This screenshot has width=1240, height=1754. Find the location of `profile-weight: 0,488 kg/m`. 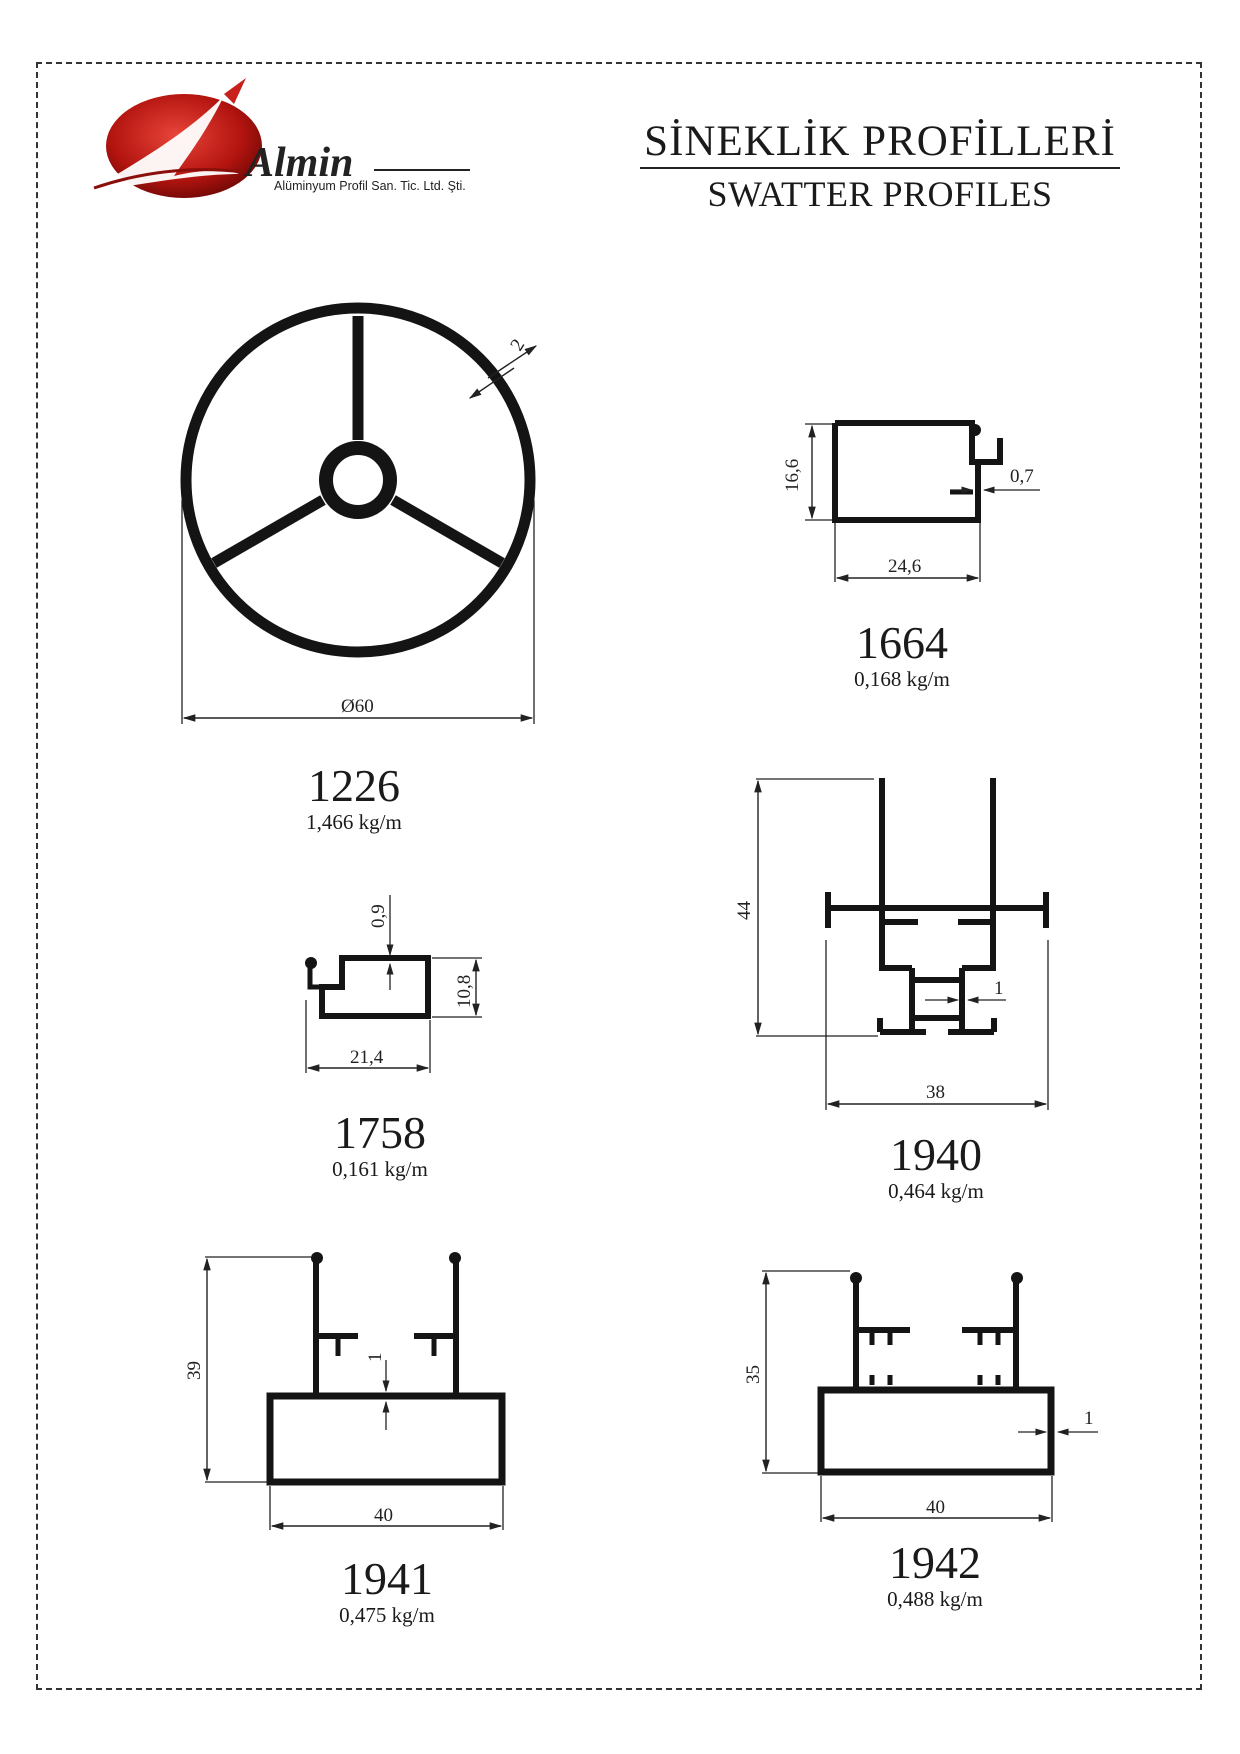

profile-weight: 0,488 kg/m is located at coordinates (935, 1599).